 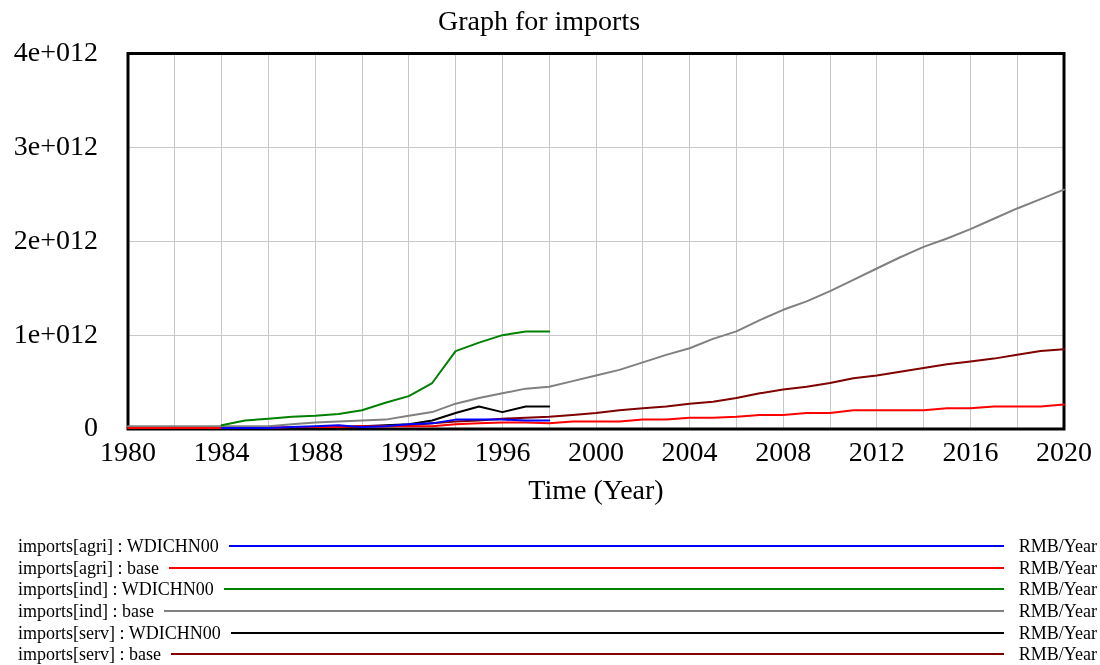 What do you see at coordinates (55, 51) in the screenshot?
I see `y-tick-label: 4e+012` at bounding box center [55, 51].